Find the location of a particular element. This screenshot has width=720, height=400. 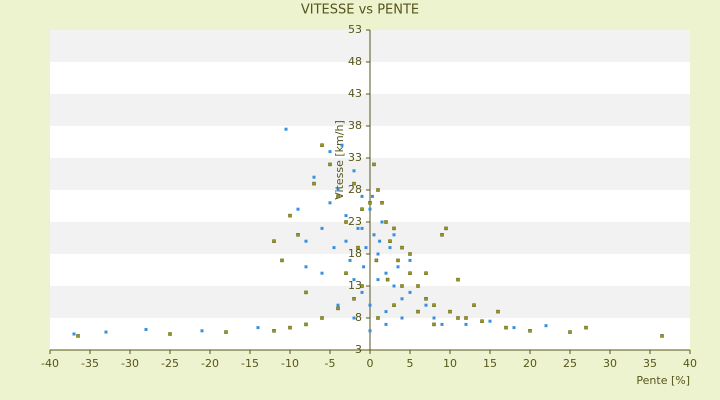

y-tick-label: 33 is located at coordinates (355, 157).